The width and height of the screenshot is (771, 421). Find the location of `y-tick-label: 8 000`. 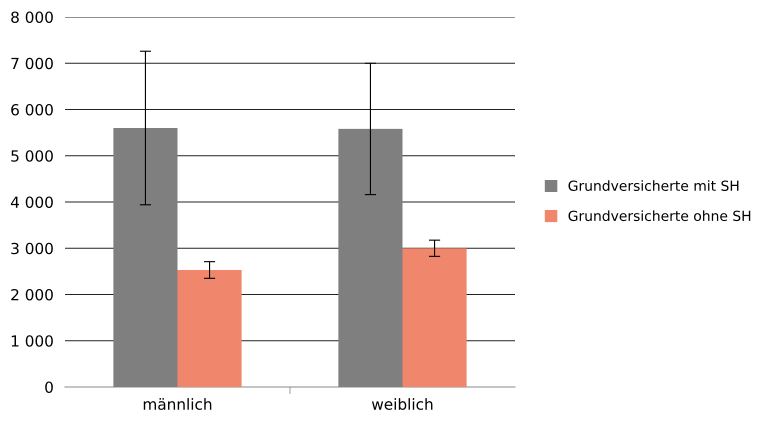

y-tick-label: 8 000 is located at coordinates (32, 17).